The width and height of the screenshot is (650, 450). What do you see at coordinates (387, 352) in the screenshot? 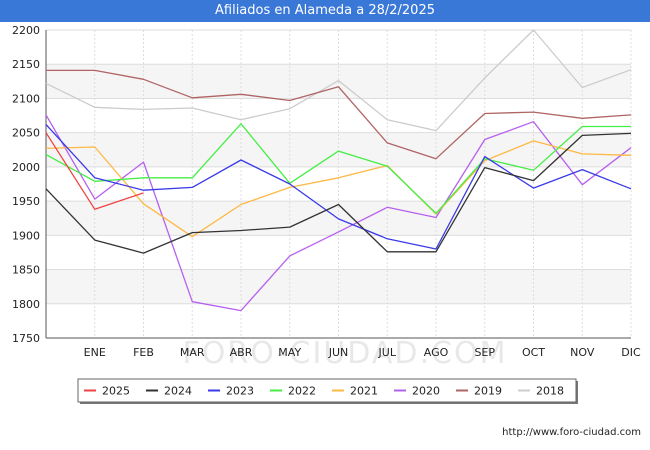
I see `x-tick-label: JUL` at bounding box center [387, 352].